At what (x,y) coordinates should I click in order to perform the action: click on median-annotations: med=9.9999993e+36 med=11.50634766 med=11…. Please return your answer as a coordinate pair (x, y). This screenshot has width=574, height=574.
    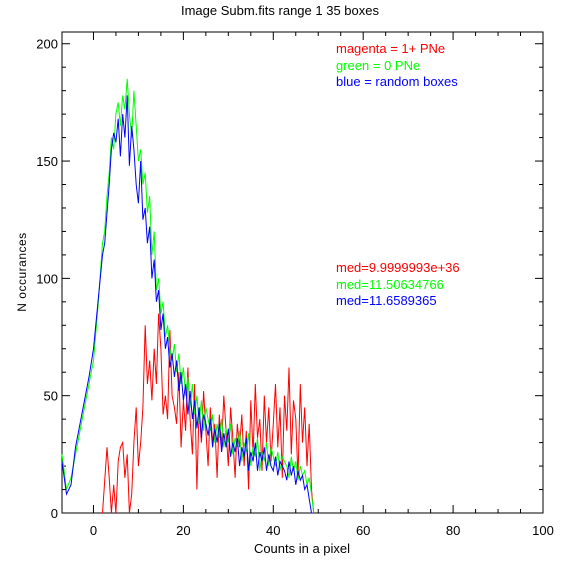
    Looking at the image, I should click on (398, 284).